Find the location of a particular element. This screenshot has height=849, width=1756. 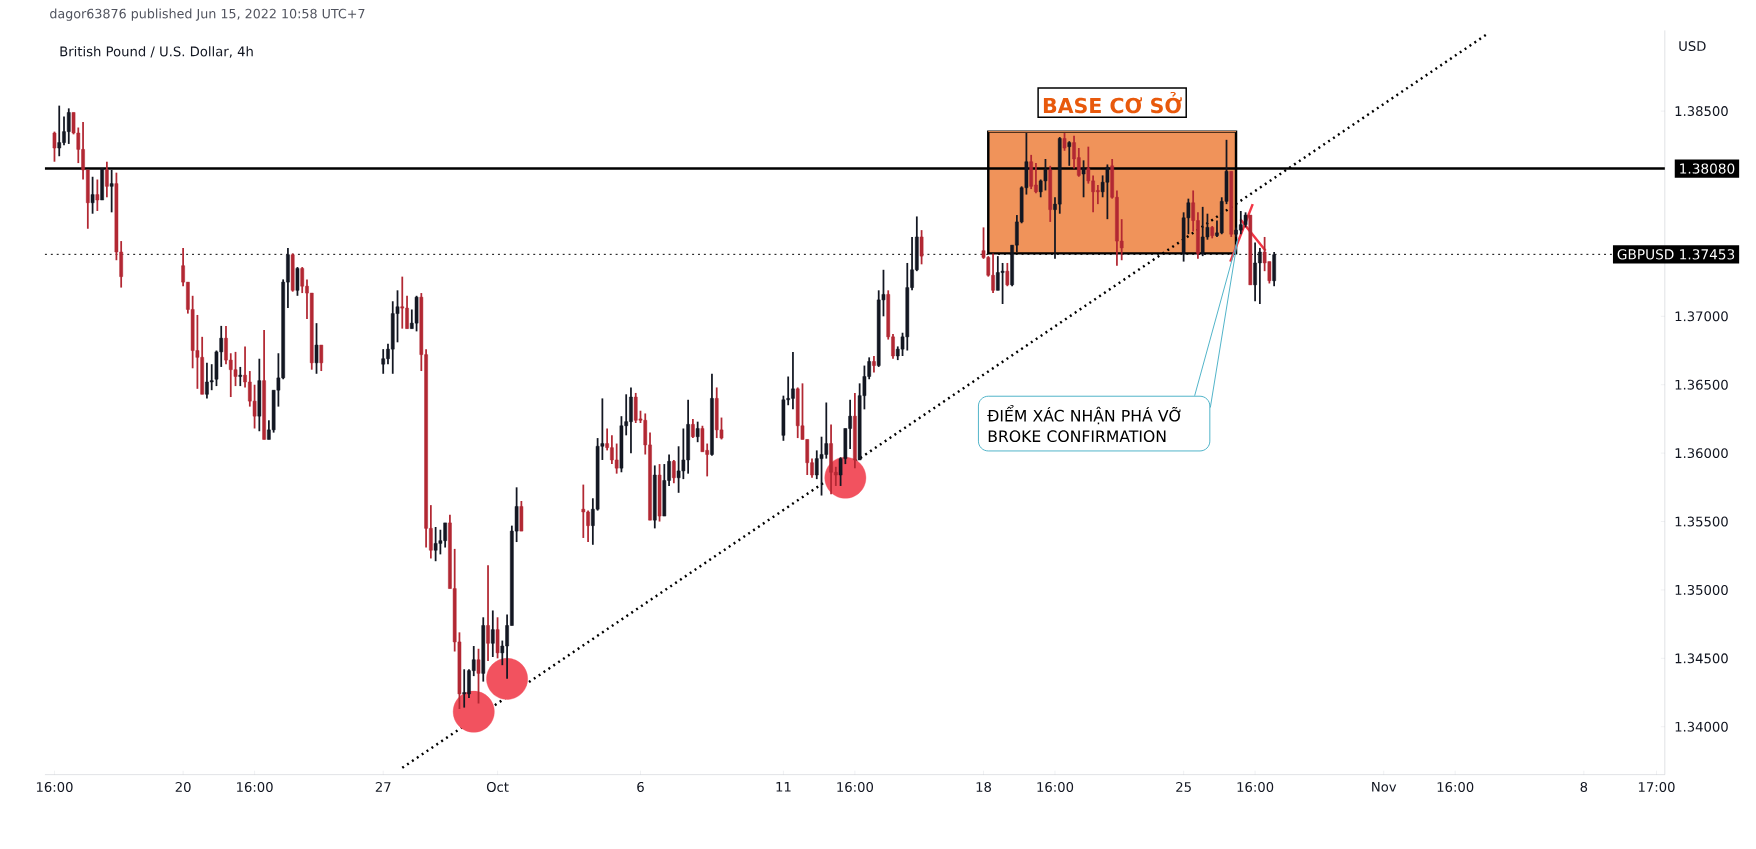

x-tick-label: 11 is located at coordinates (783, 786).